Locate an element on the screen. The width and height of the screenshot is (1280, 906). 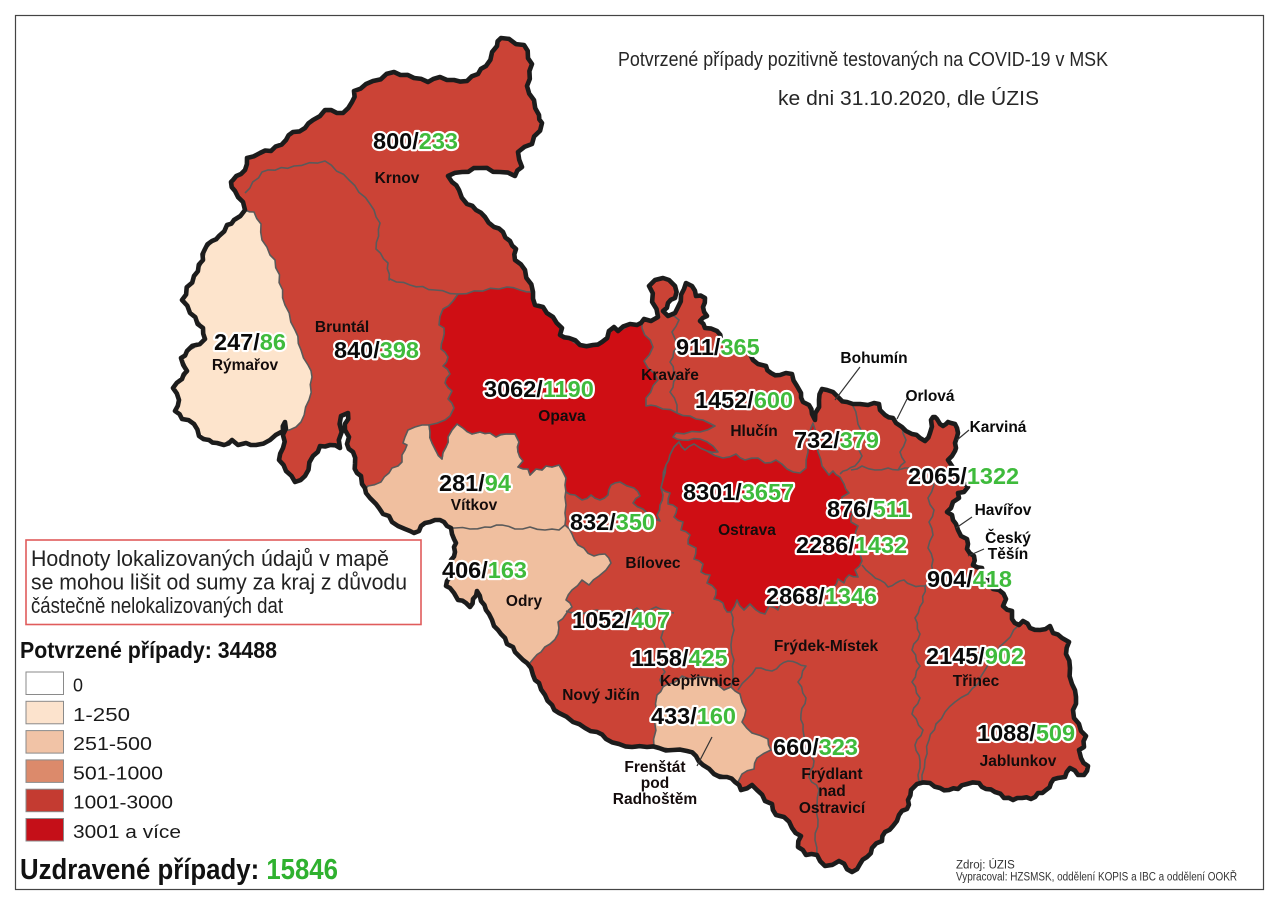
svg-text: Bílovec is located at coordinates (653, 563).